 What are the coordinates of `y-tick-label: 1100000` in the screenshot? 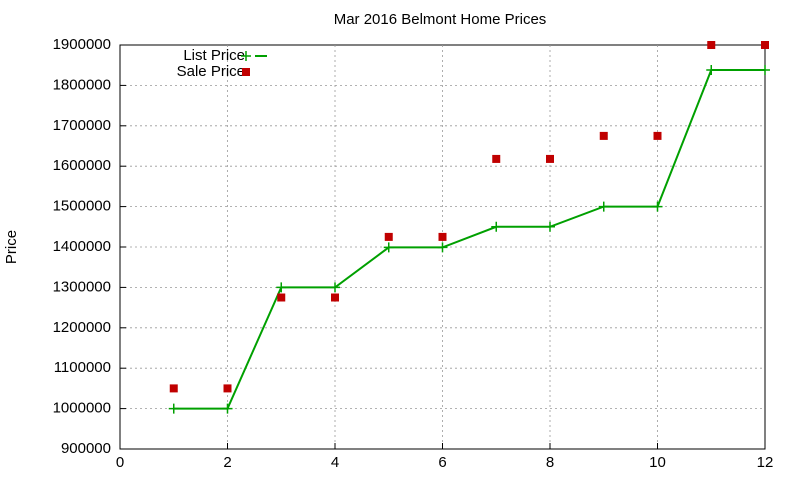 It's located at (82, 367).